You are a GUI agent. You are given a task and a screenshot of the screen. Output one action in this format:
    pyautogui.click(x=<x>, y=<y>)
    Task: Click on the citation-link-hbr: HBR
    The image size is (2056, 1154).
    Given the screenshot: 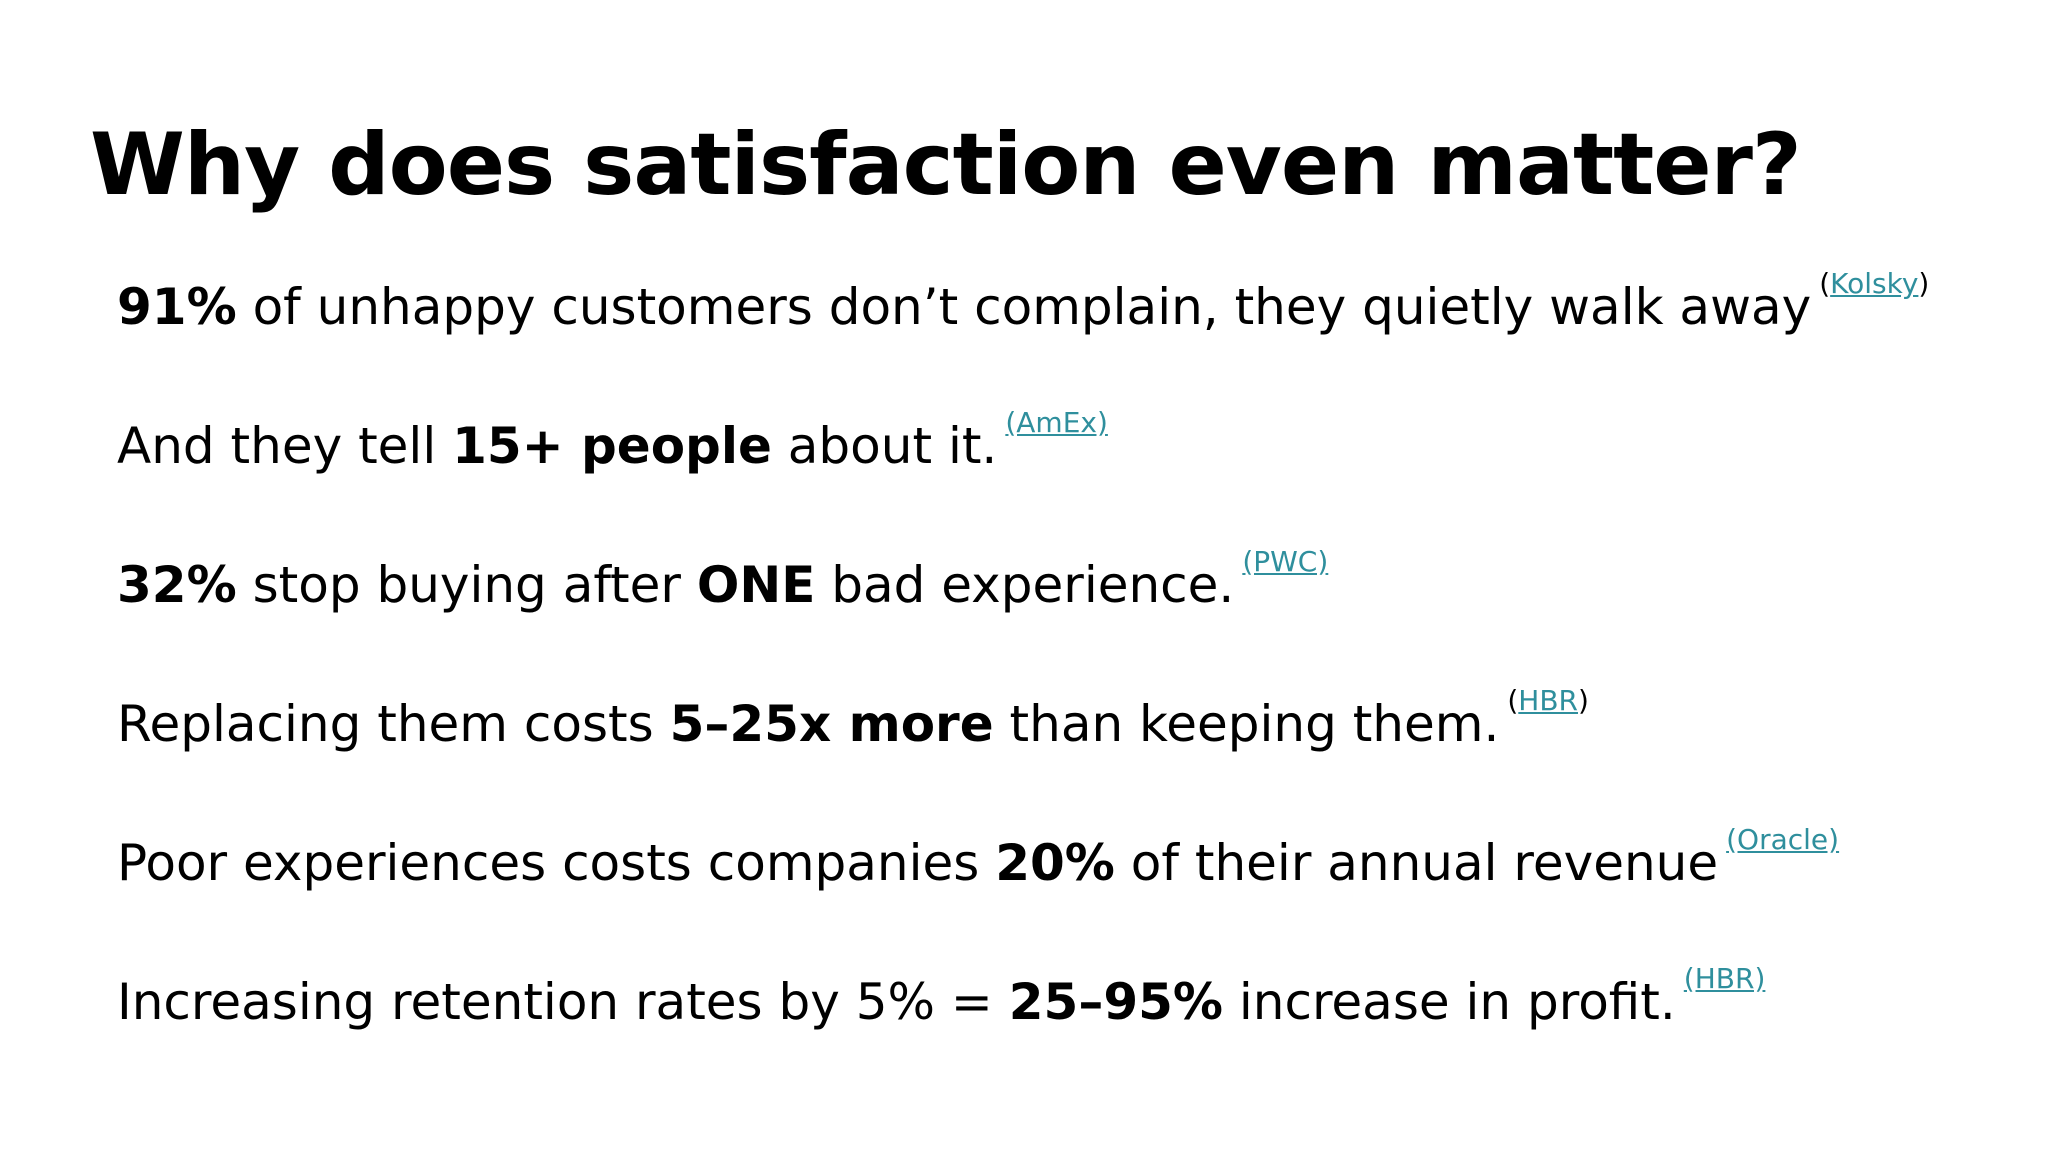 What is the action you would take?
    pyautogui.click(x=1548, y=700)
    